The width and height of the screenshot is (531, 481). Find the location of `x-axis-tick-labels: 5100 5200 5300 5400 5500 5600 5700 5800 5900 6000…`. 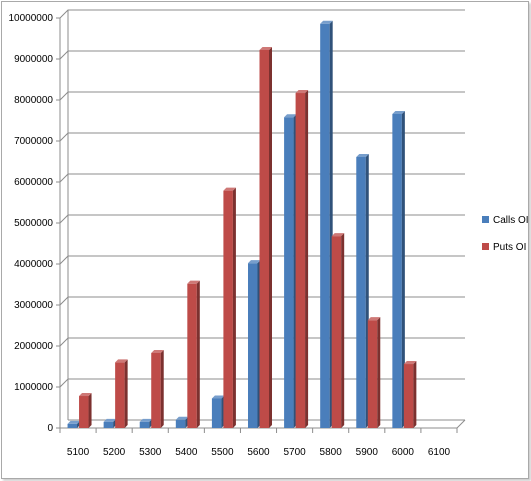

x-axis-tick-labels: 5100 5200 5300 5400 5500 5600 5700 5800 5900 6000… is located at coordinates (259, 452).